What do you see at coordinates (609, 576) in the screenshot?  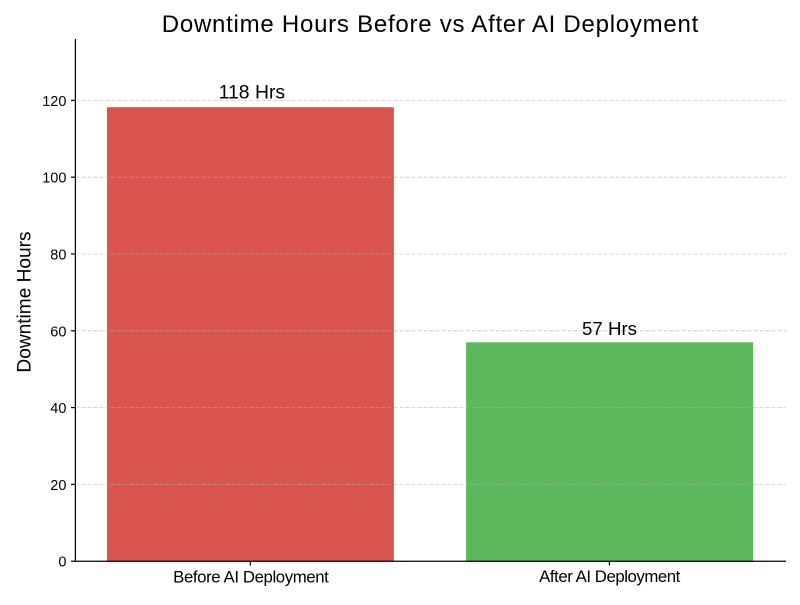 I see `svg-text: After AI Deployment` at bounding box center [609, 576].